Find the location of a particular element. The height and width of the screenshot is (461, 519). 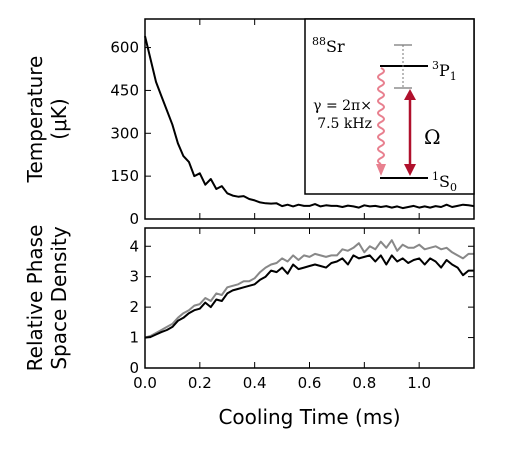

x-axis-label: Cooling Time (ms) is located at coordinates (309, 417).